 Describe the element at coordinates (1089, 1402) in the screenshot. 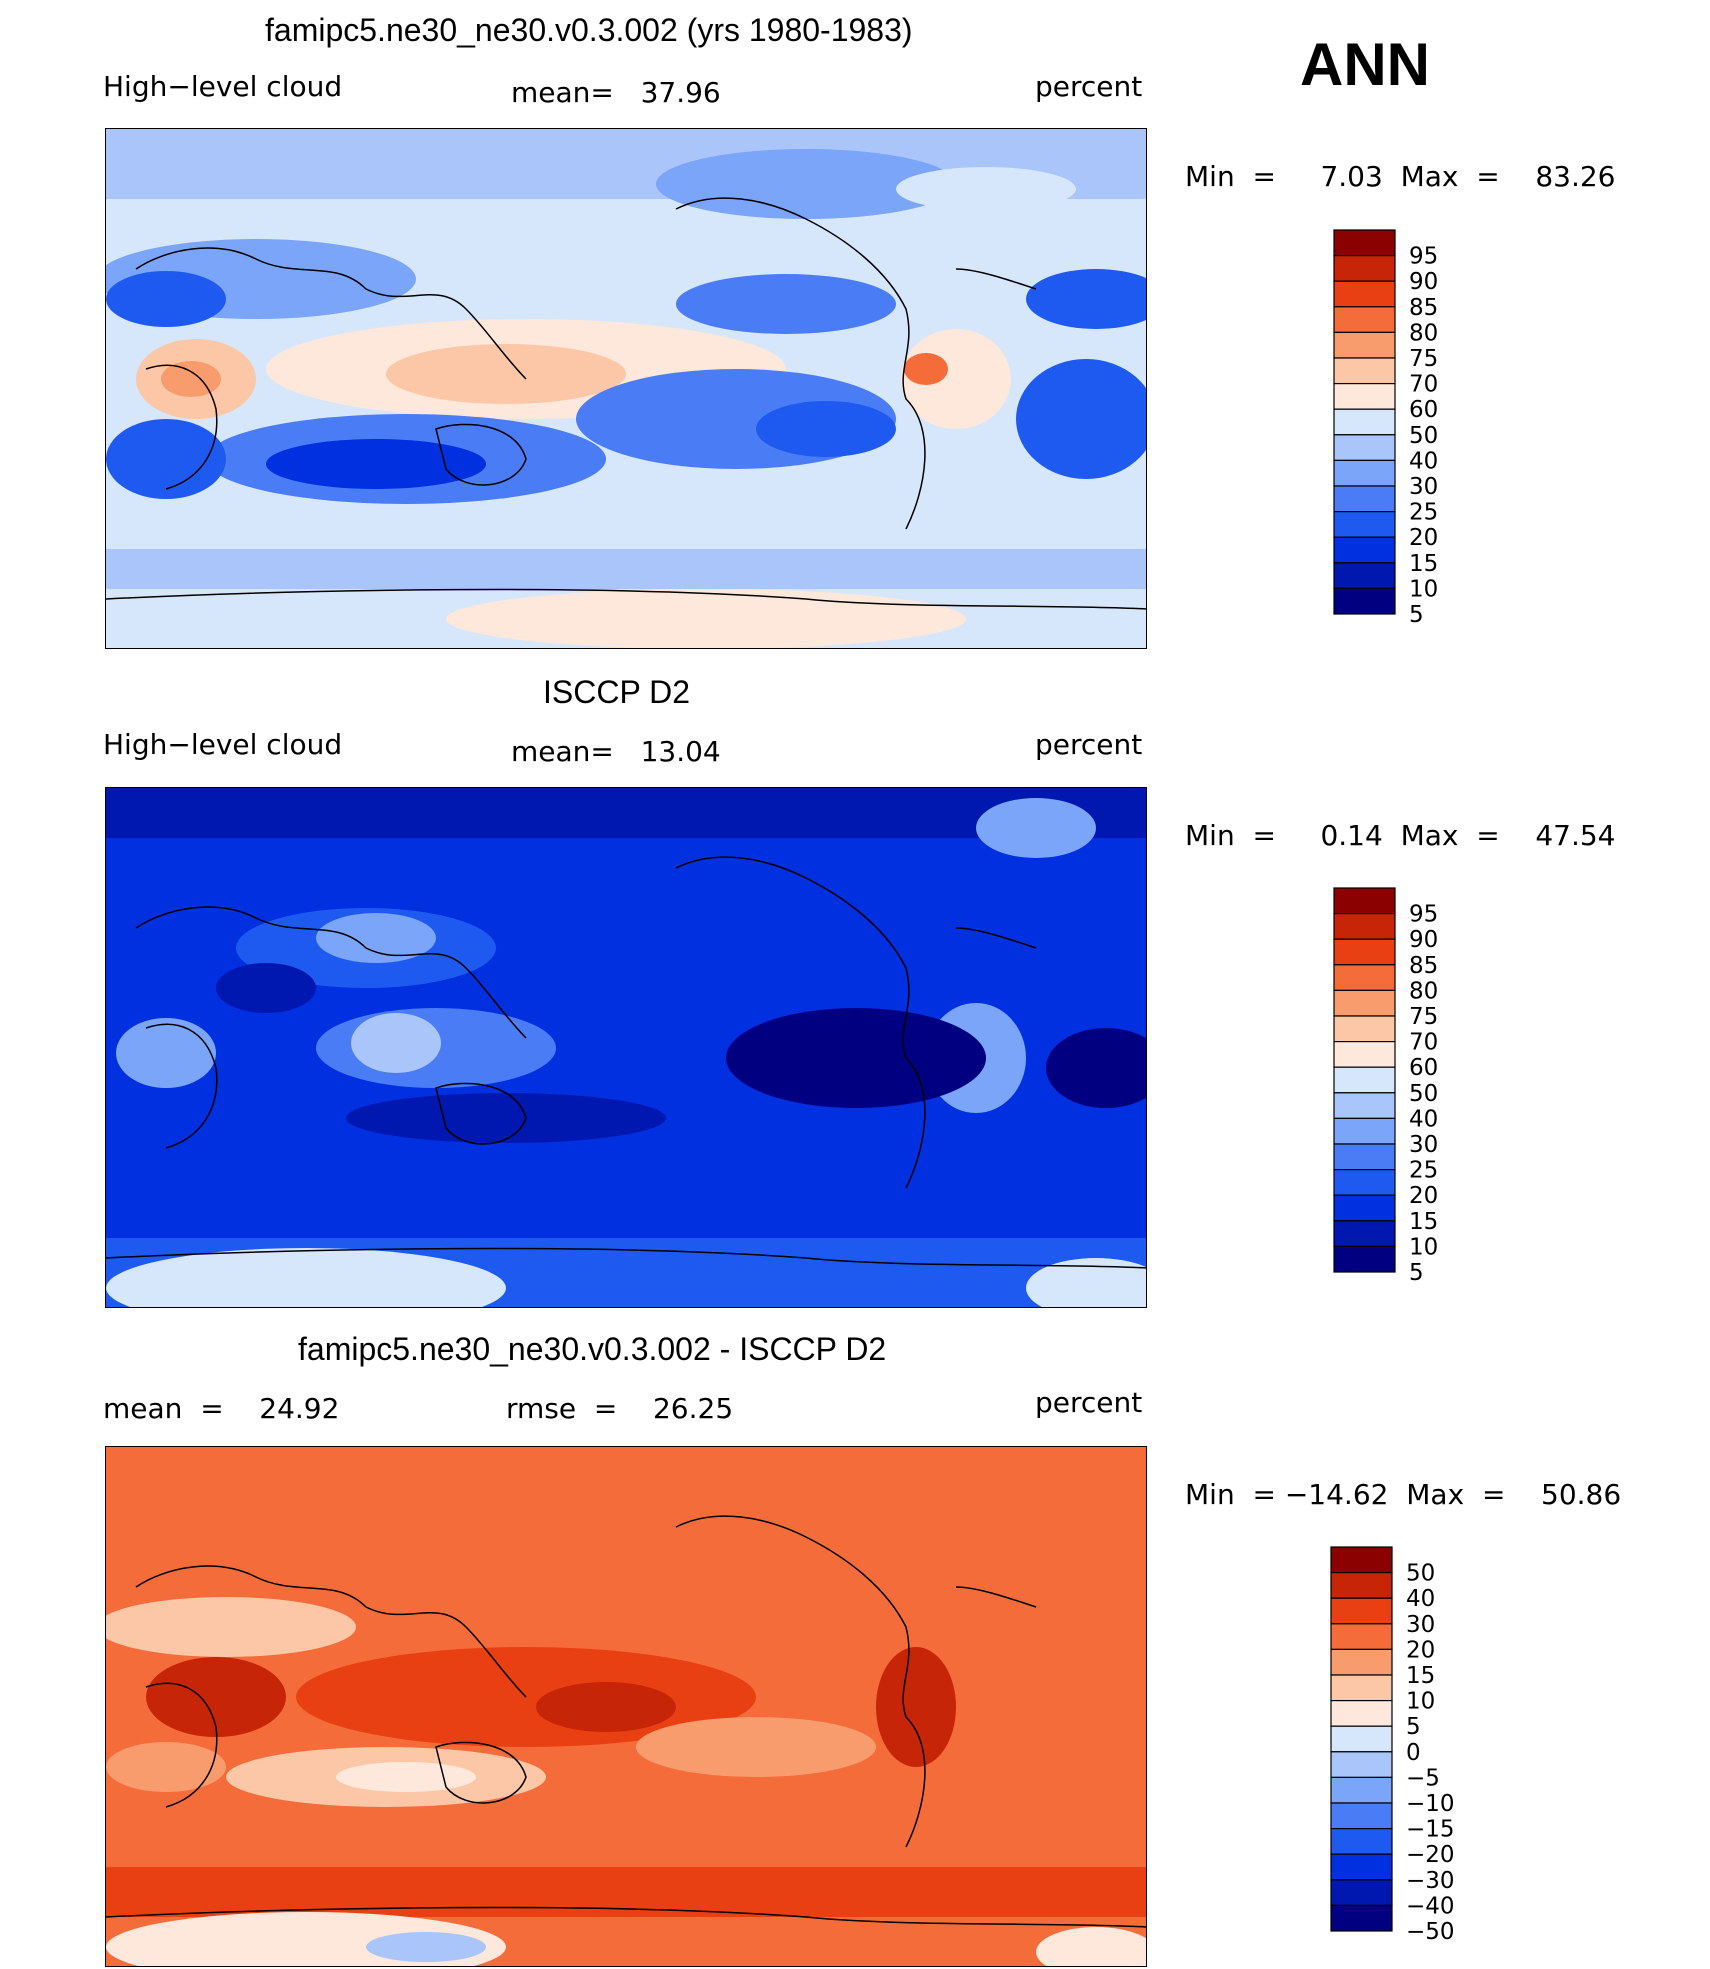

I see `panel-3-units-label: percent` at that location.